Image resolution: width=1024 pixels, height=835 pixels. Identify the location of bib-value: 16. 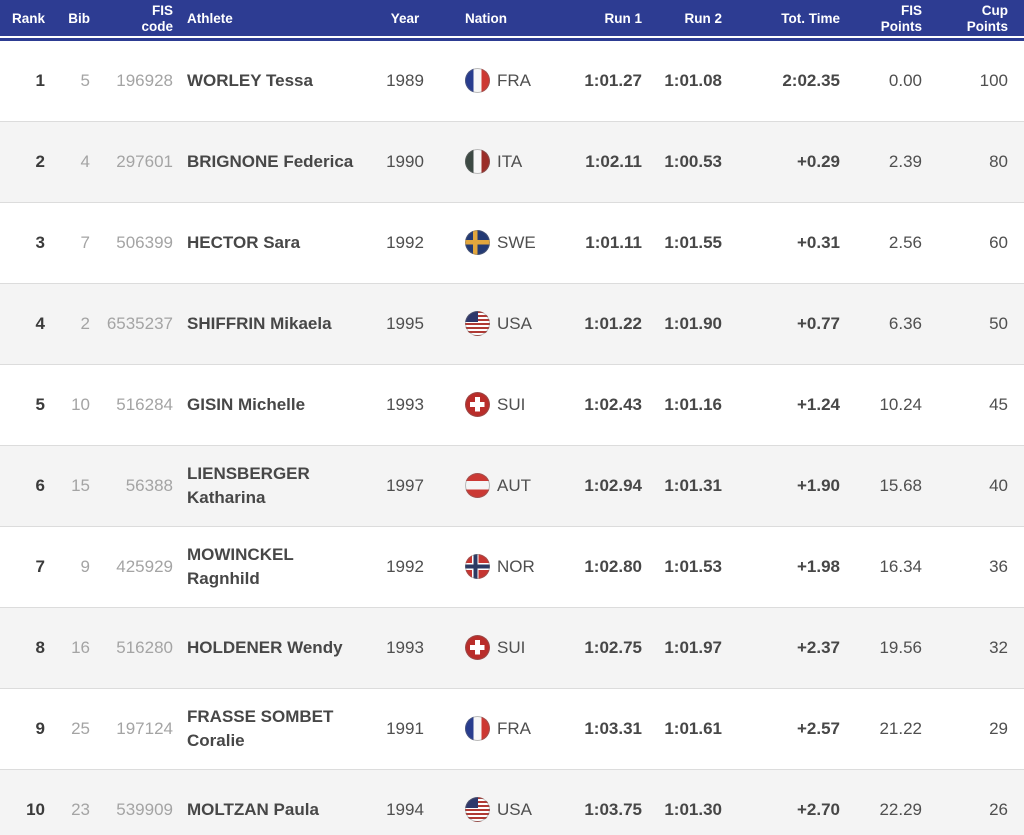
(70, 648).